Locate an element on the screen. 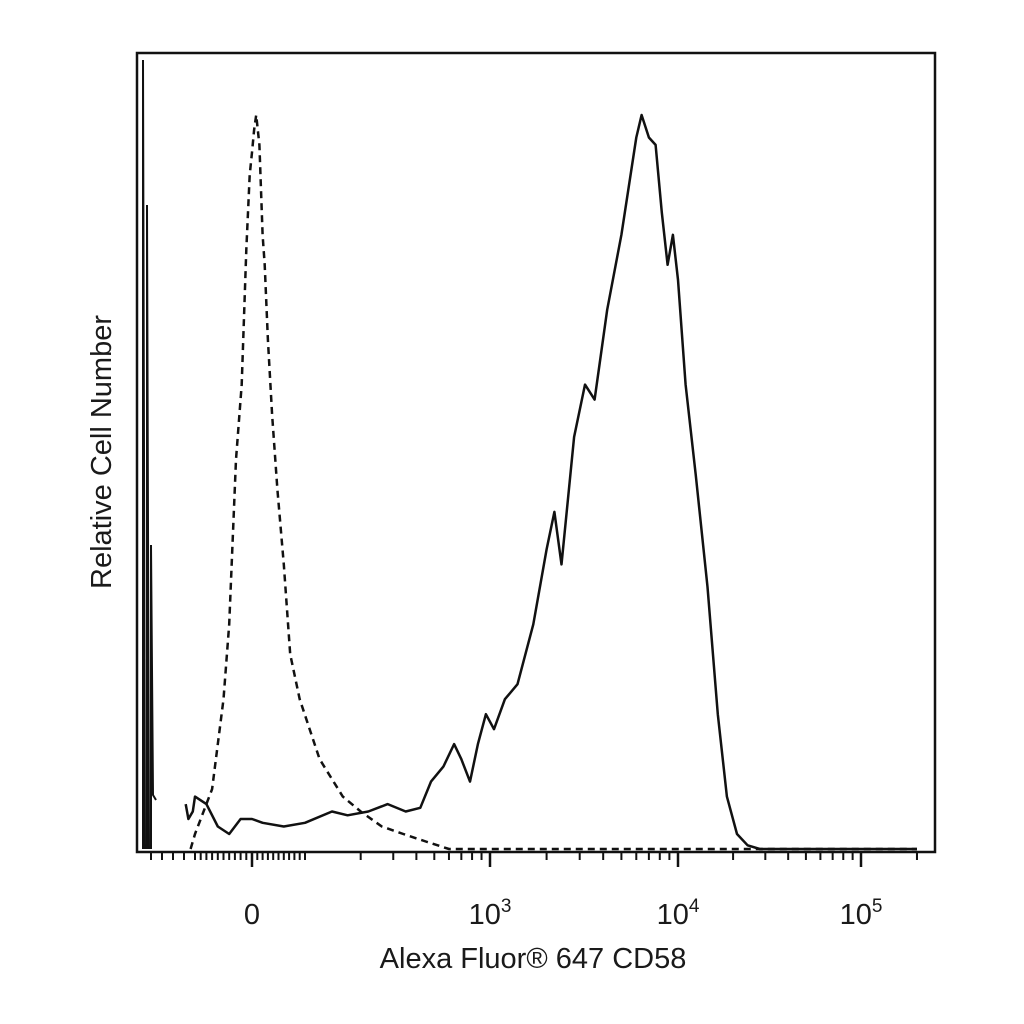 The height and width of the screenshot is (1024, 1024). x-major-ticks is located at coordinates (556, 859).